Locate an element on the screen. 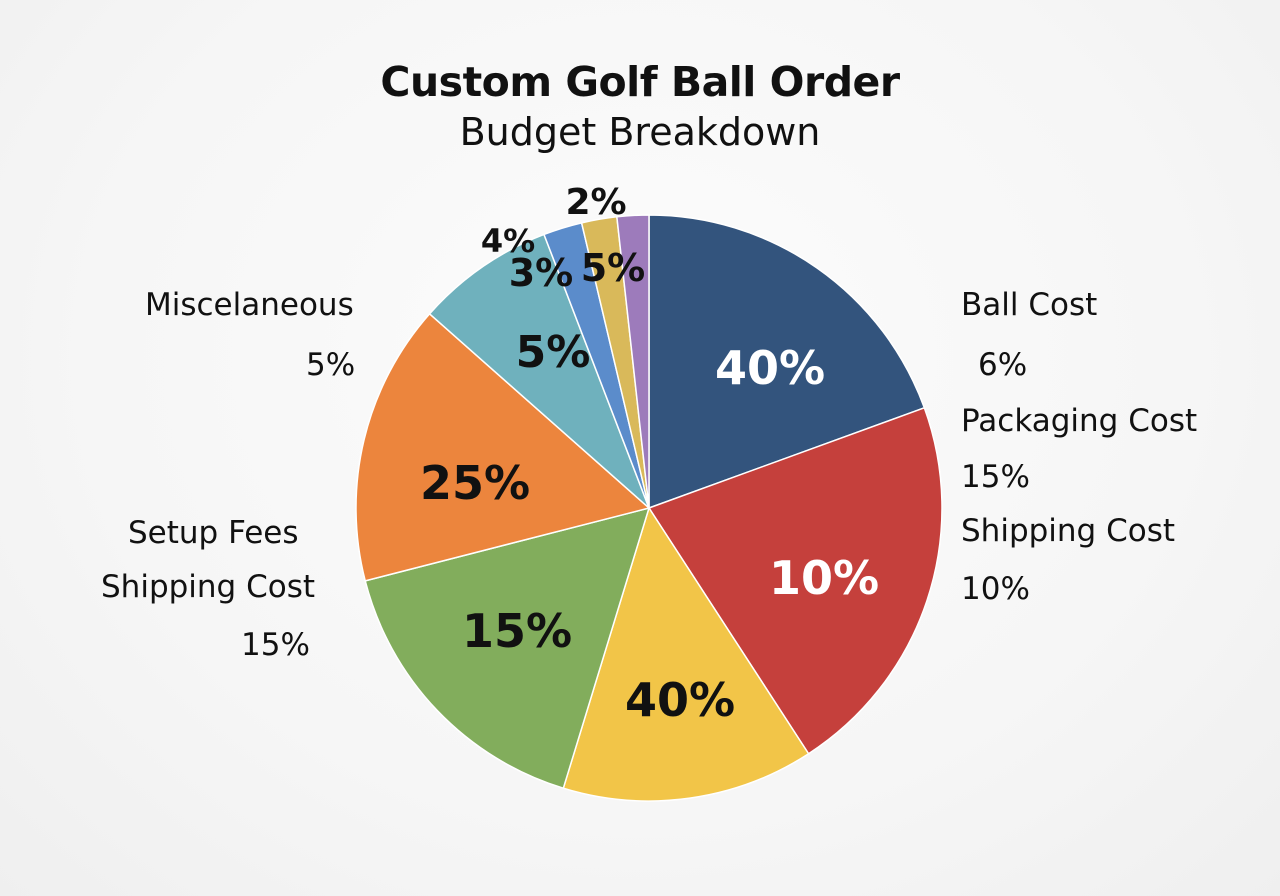 The image size is (1280, 896). label-ball-cost: Ball Cost is located at coordinates (1029, 305).